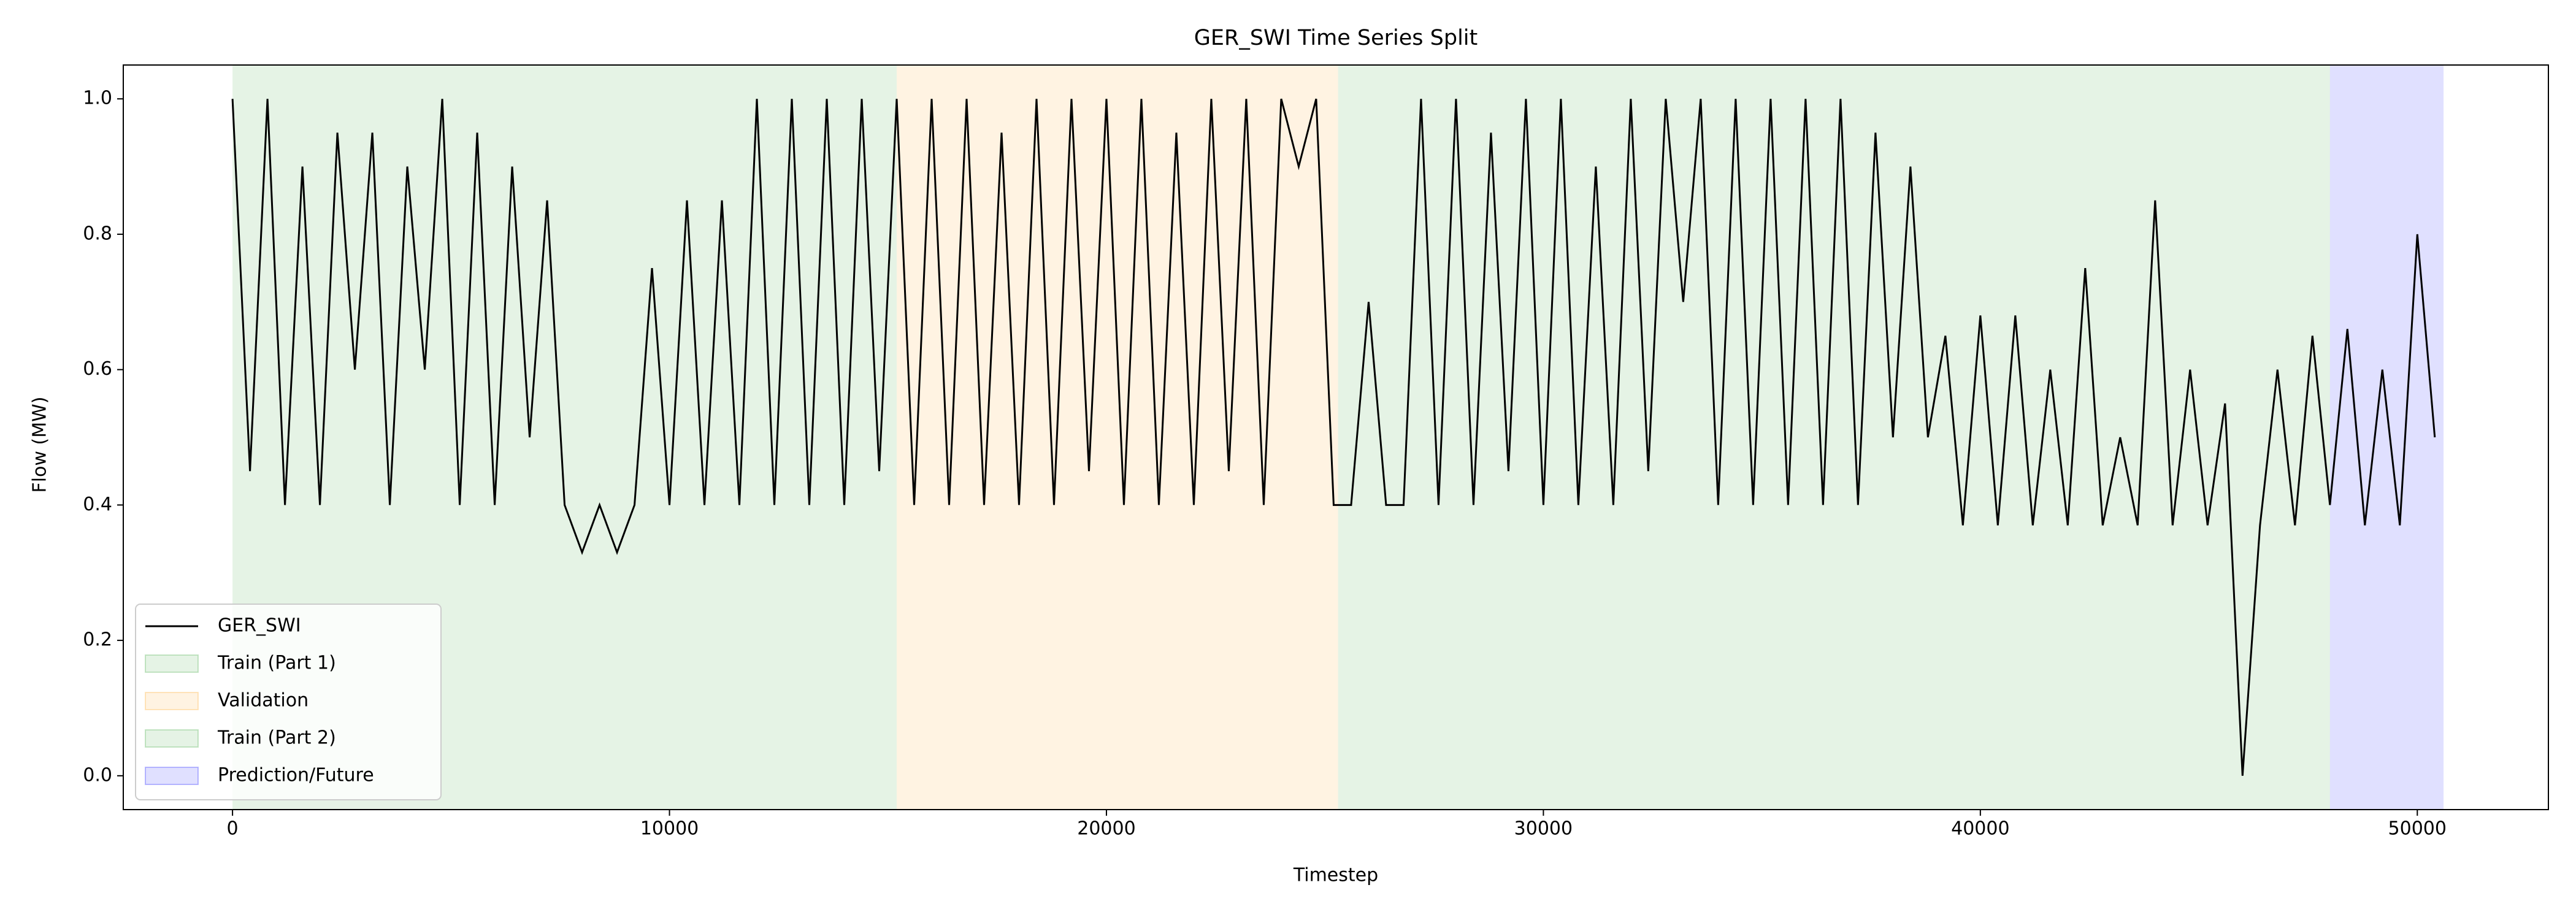 Image resolution: width=2576 pixels, height=920 pixels. Describe the element at coordinates (2386, 437) in the screenshot. I see `region` at that location.